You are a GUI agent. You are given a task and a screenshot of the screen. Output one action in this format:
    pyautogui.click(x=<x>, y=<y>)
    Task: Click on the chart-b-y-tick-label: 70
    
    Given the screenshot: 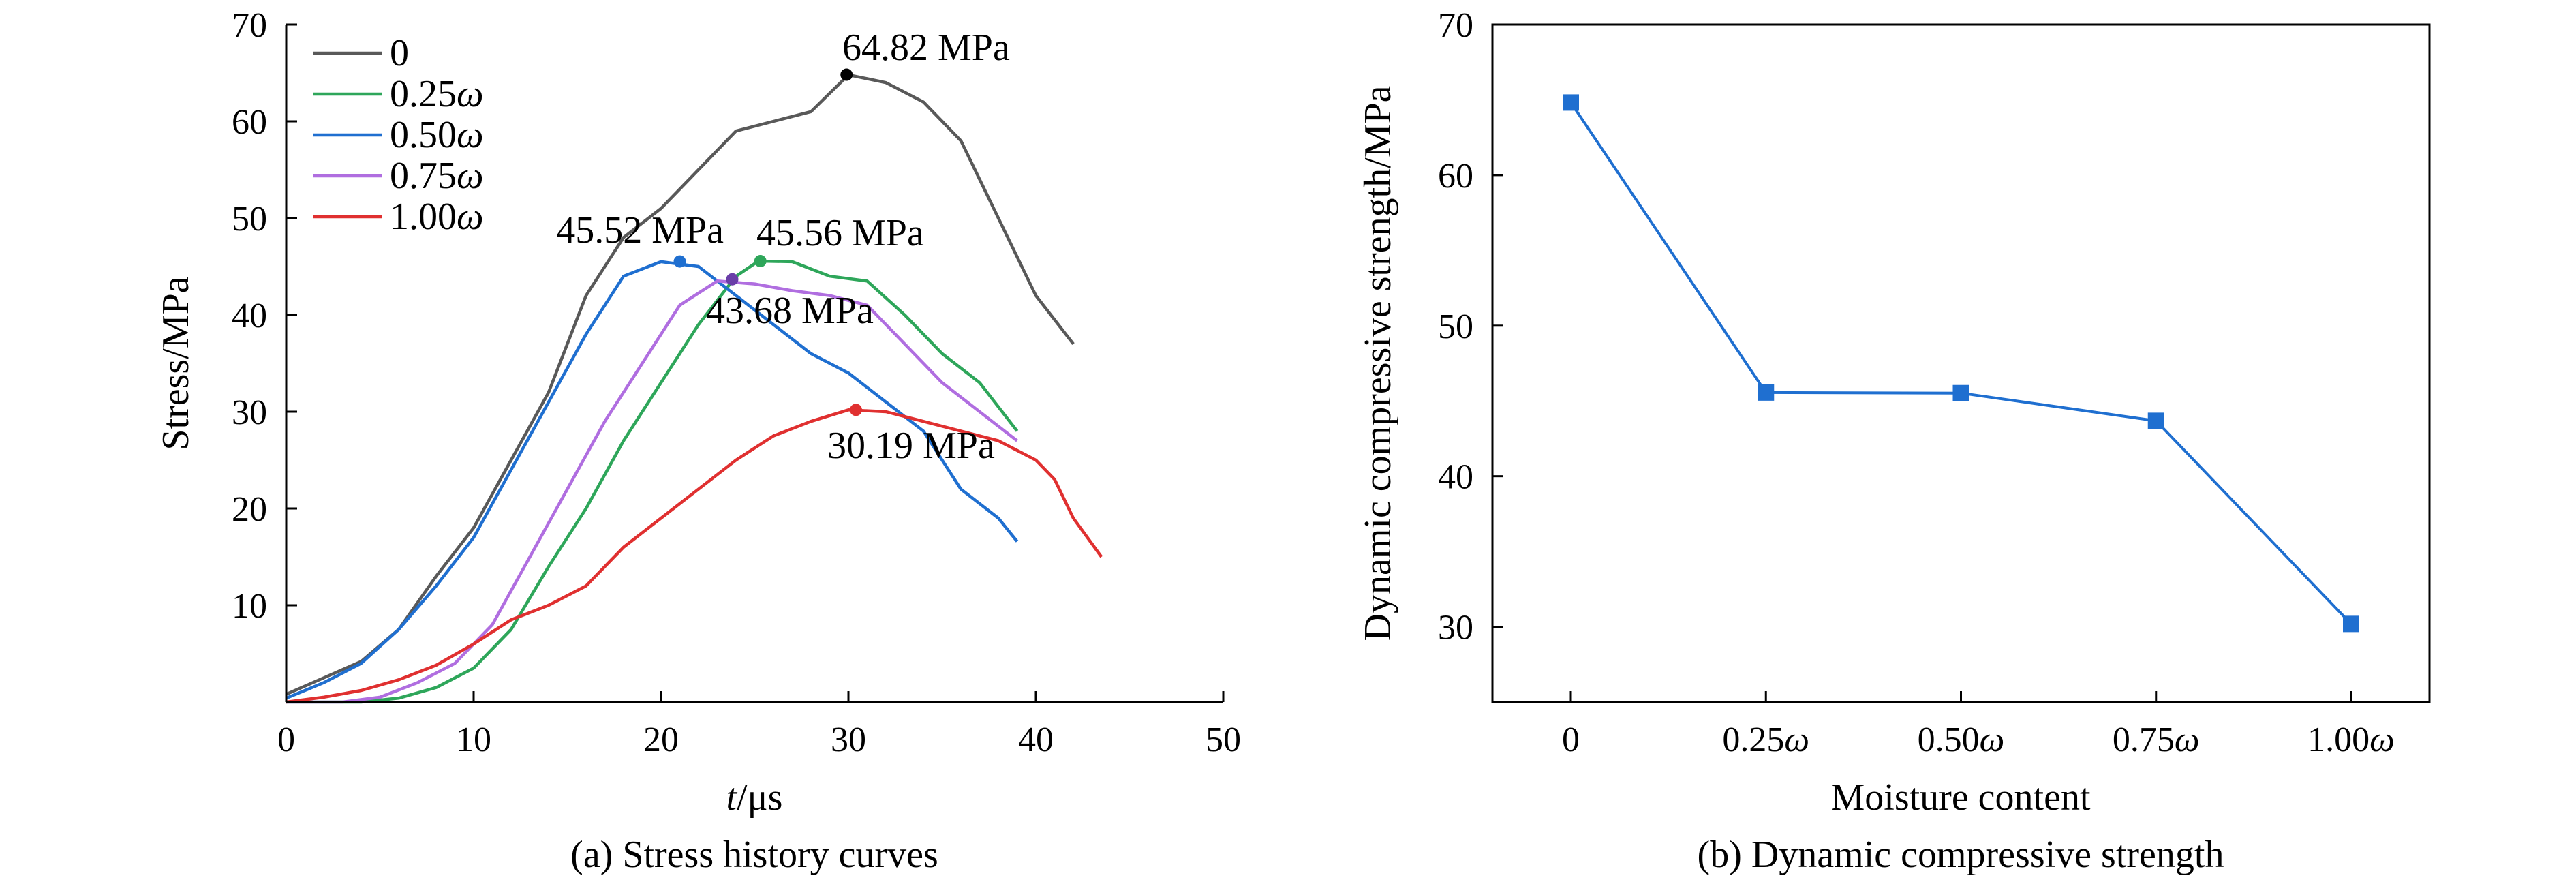 What is the action you would take?
    pyautogui.click(x=1455, y=25)
    